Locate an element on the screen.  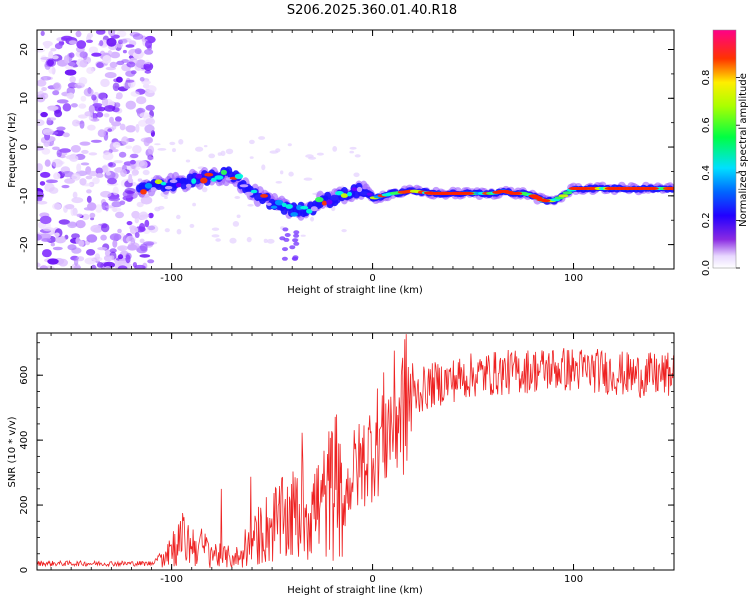
snr-ylabel: SNR (10 * v/v) is located at coordinates (12, 451).